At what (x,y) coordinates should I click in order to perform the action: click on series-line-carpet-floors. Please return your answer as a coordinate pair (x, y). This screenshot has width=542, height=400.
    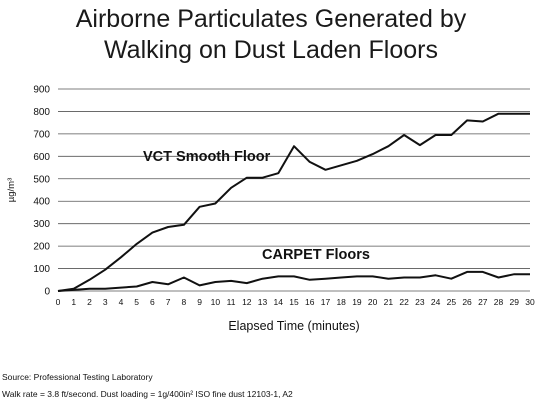
    Looking at the image, I should click on (293, 281).